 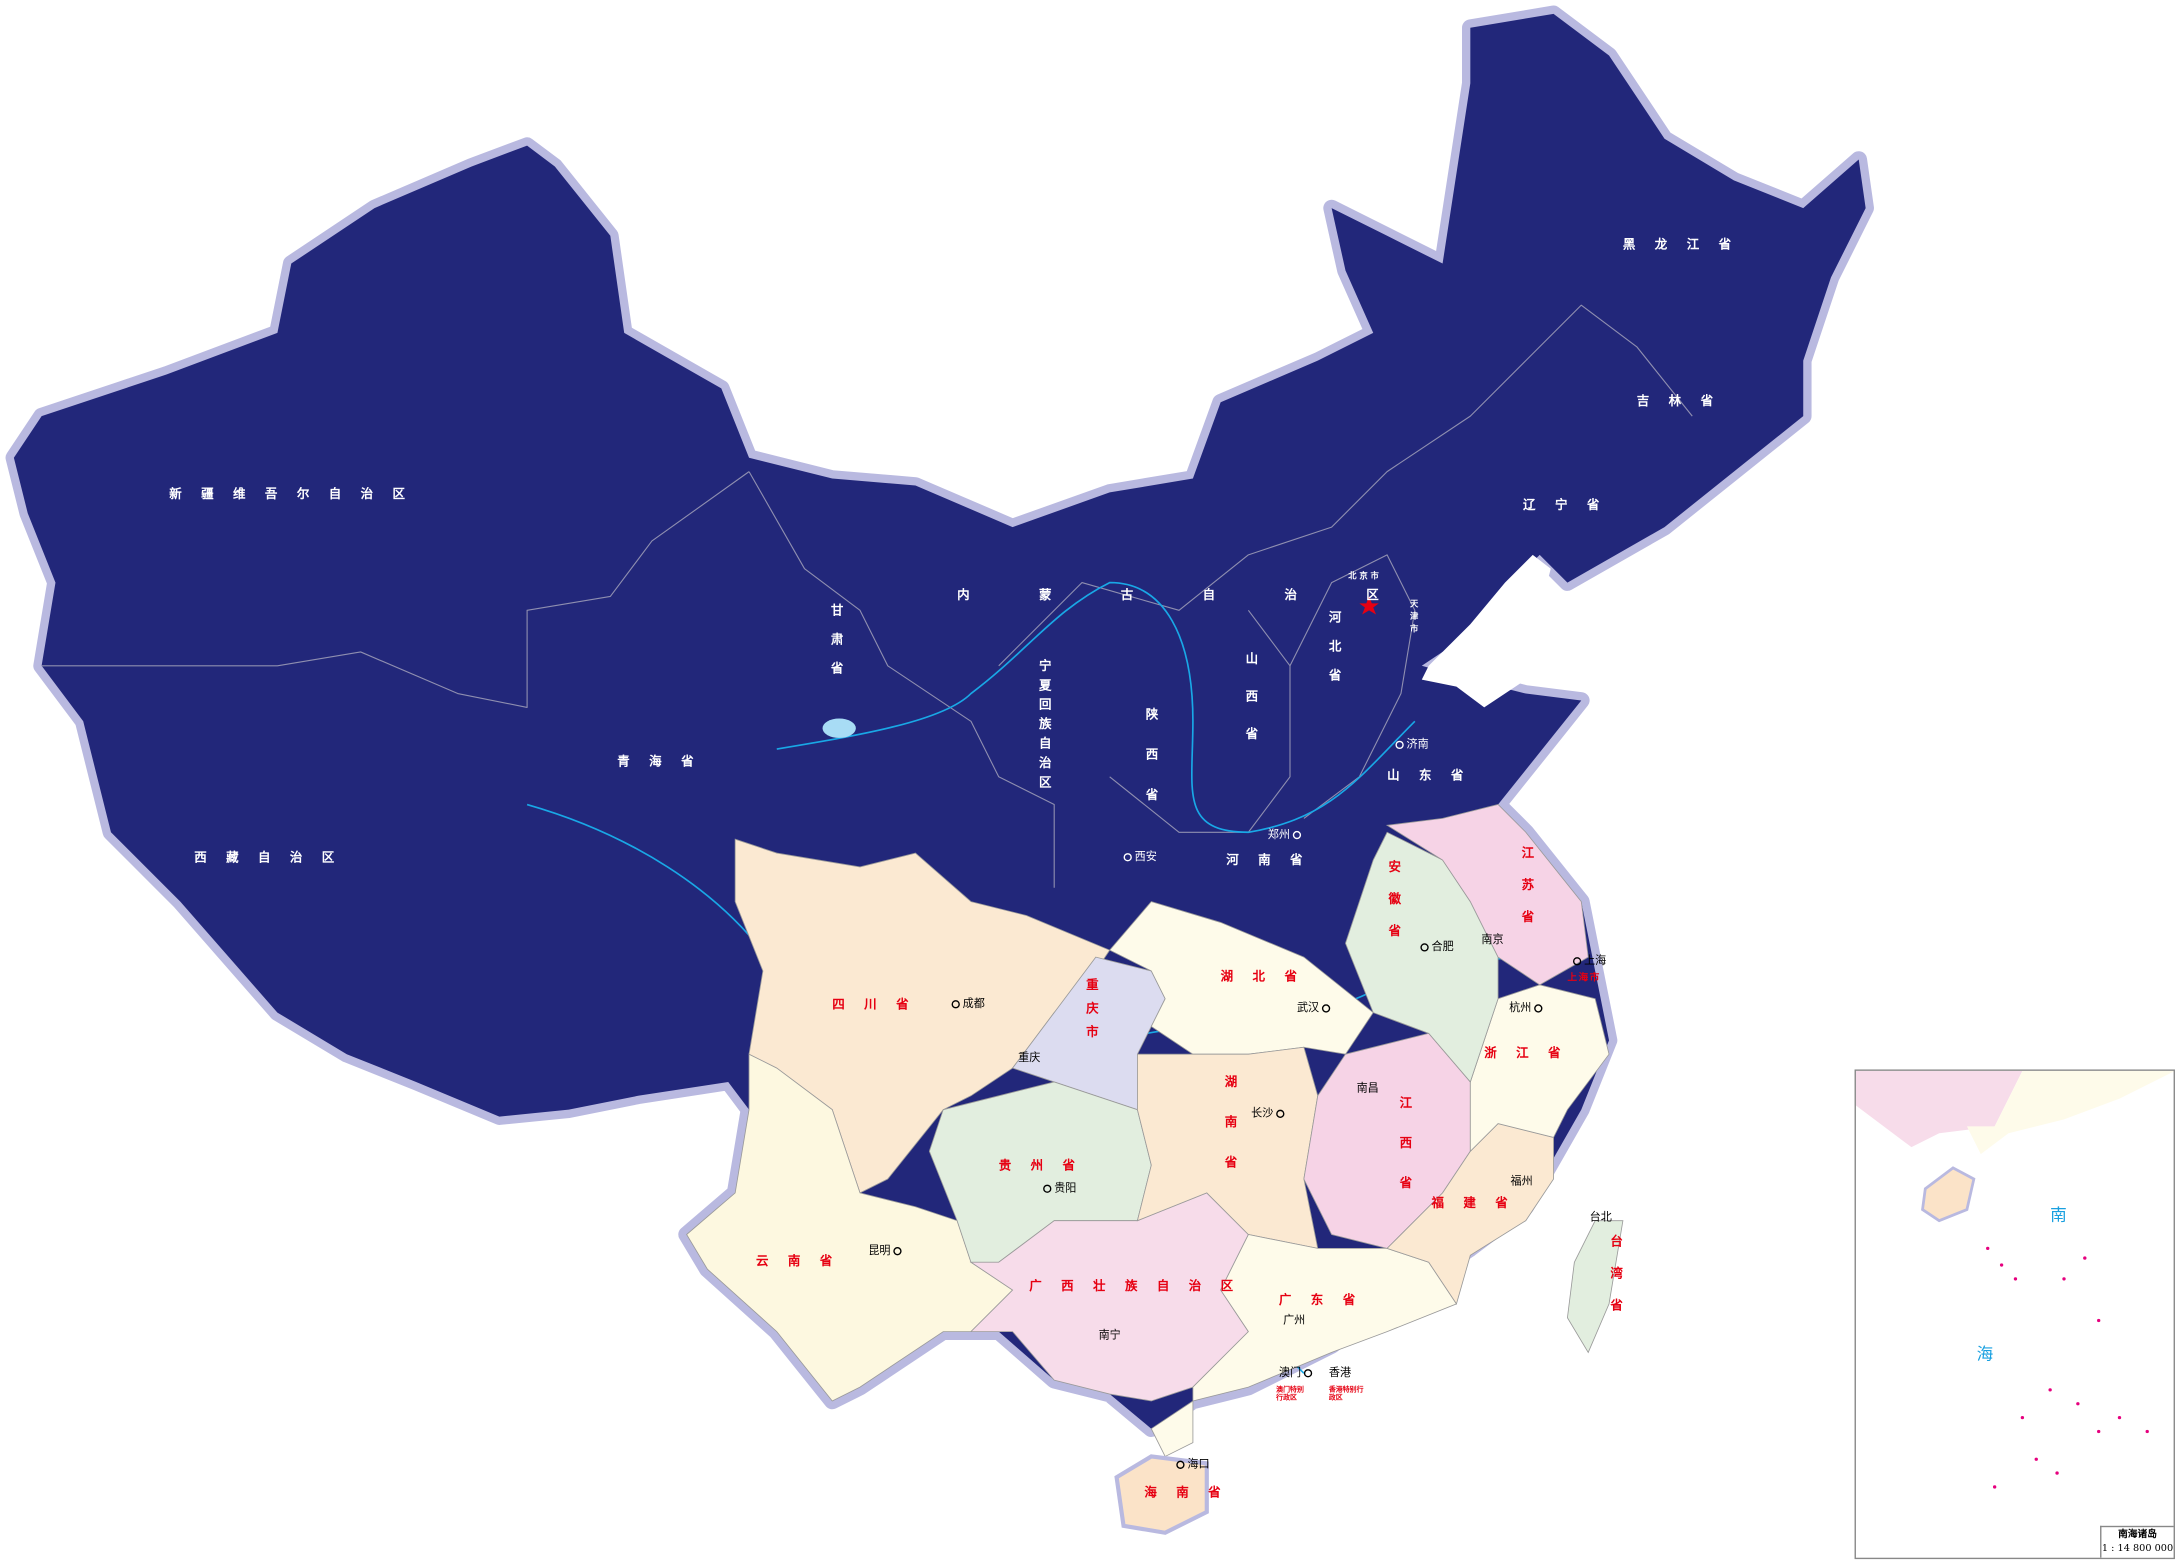 What do you see at coordinates (1249, 708) in the screenshot?
I see `label-shanxi: 山西省` at bounding box center [1249, 708].